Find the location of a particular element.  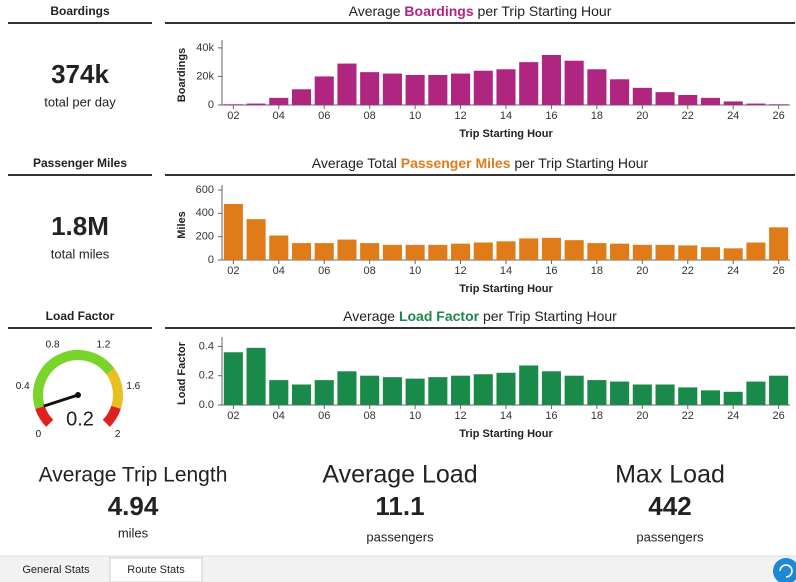

y-tick-label: 40k is located at coordinates (205, 48).